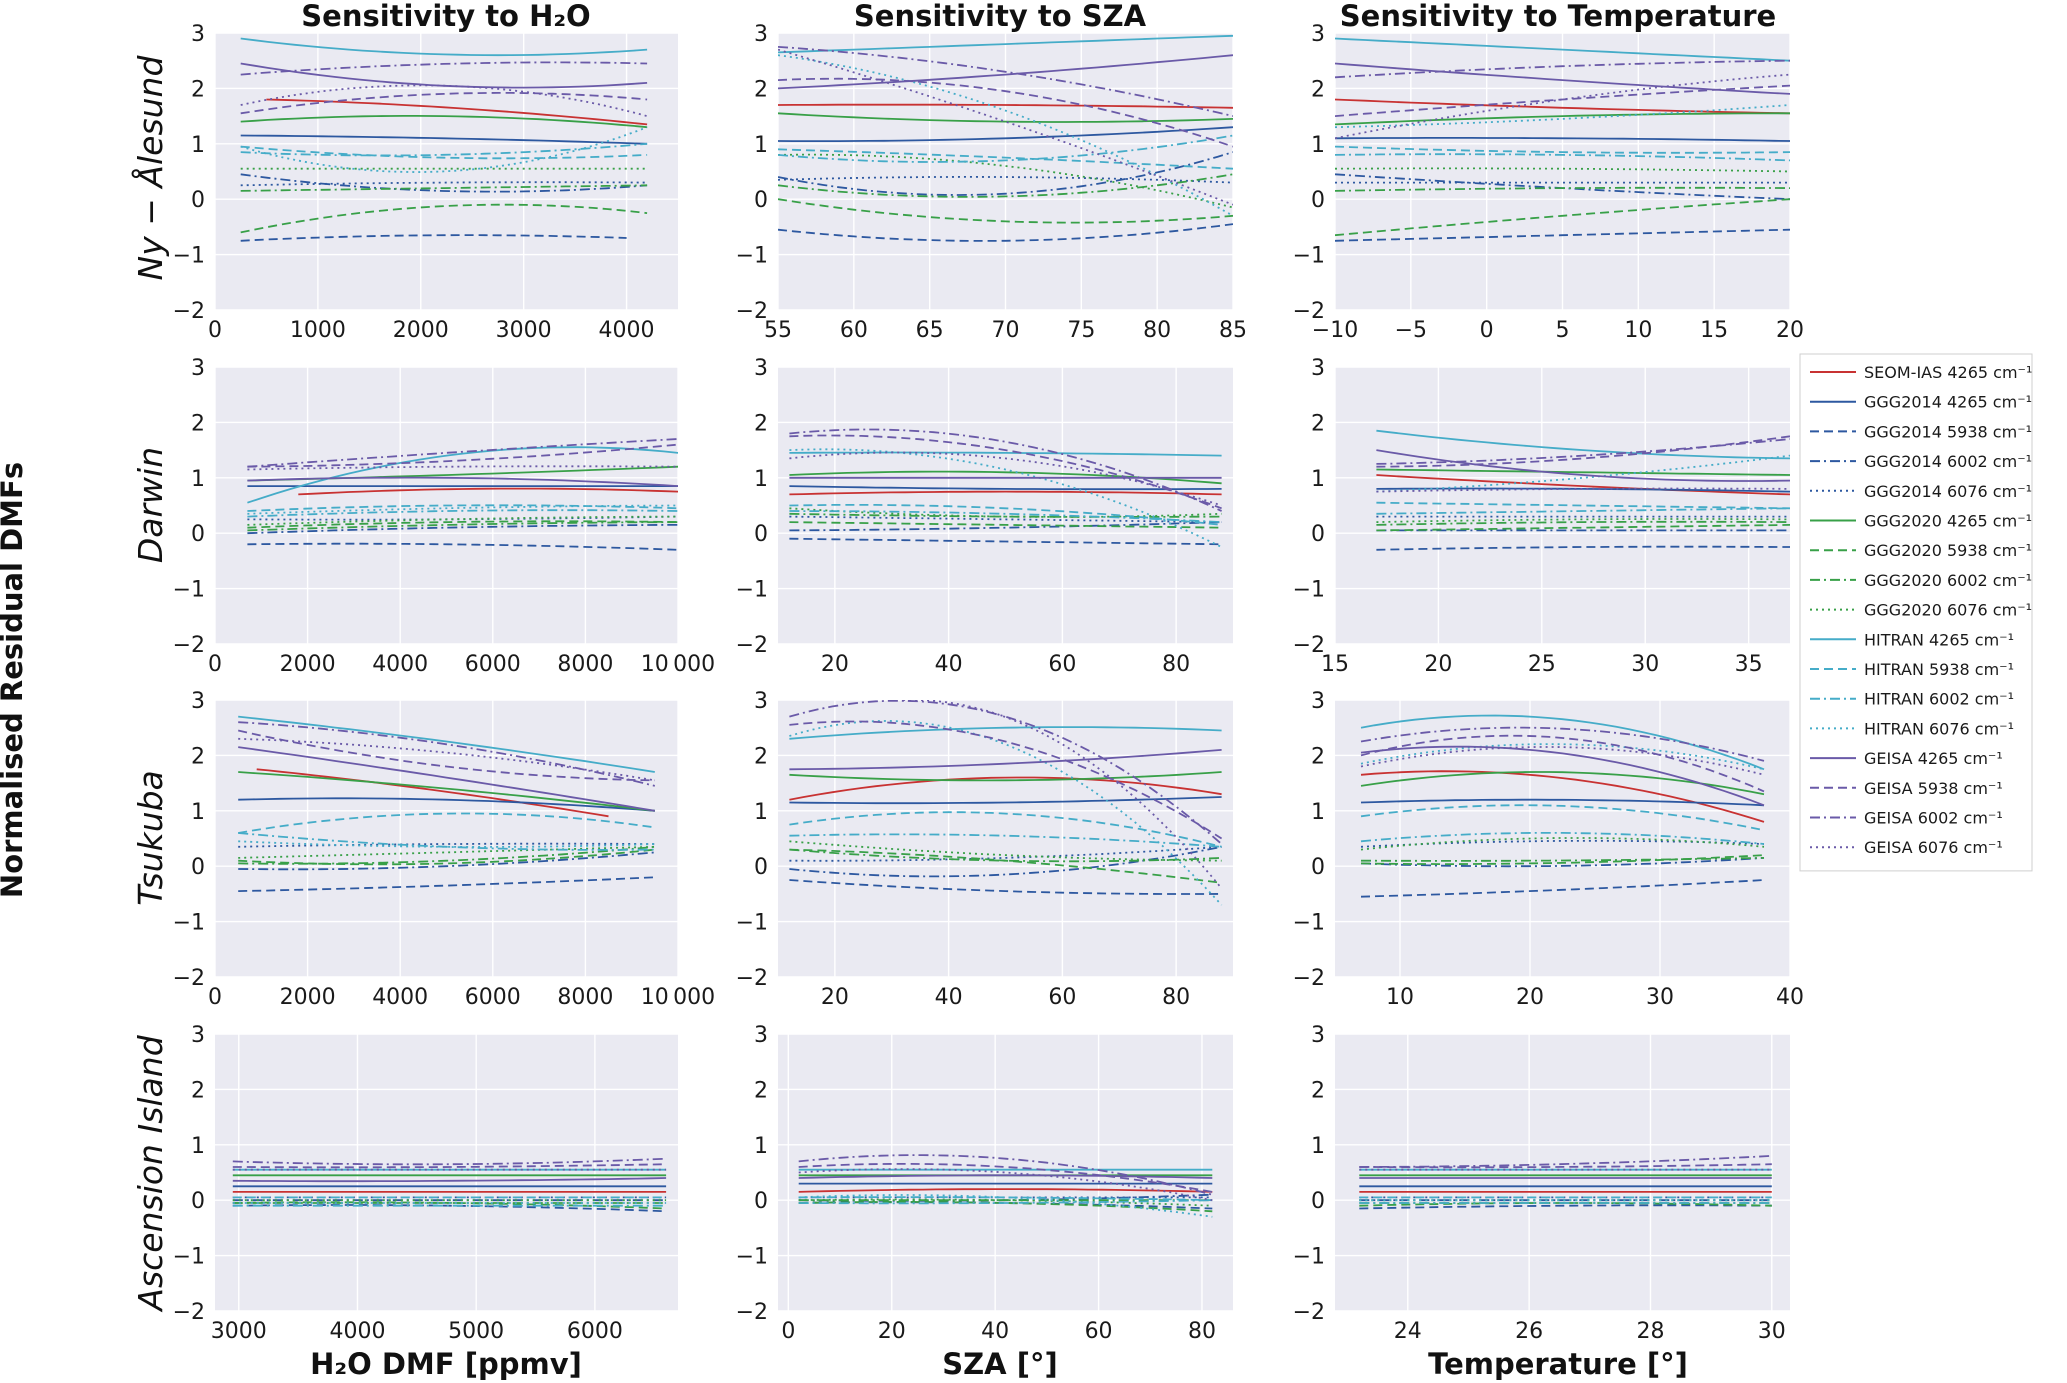 The width and height of the screenshot is (2067, 1383). I want to click on x-tick-label: 2000, so click(308, 664).